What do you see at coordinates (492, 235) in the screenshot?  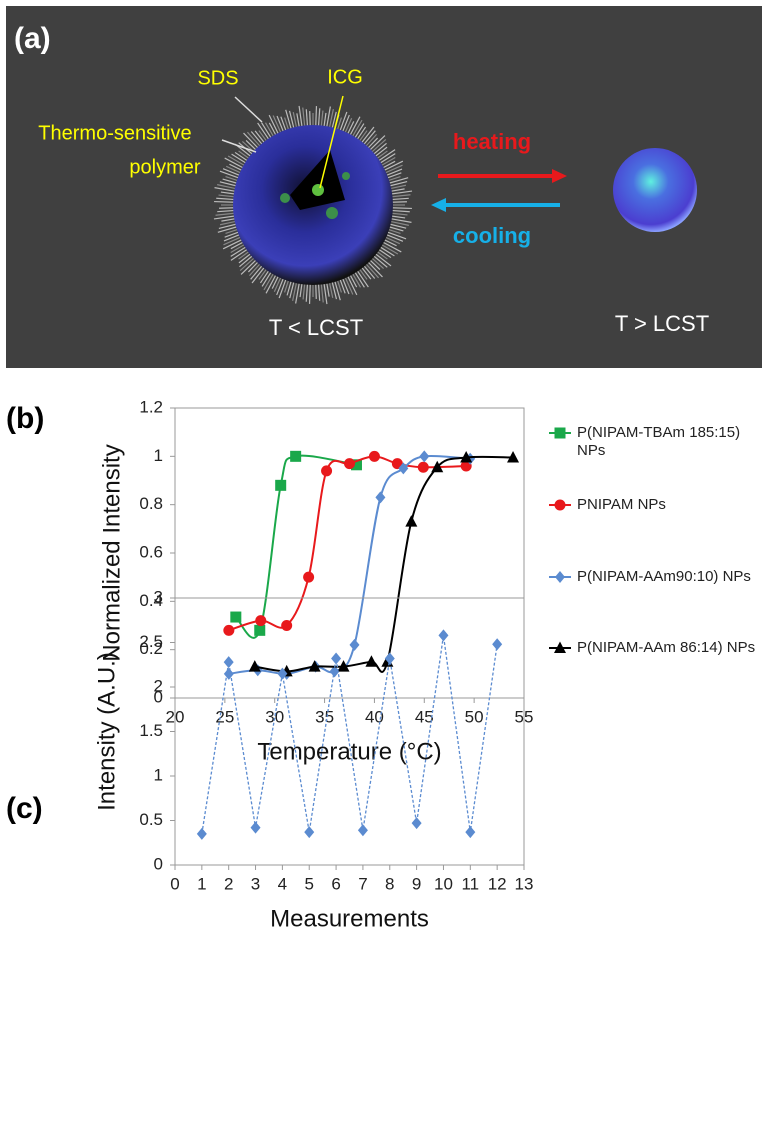 I see `label-cooling: cooling` at bounding box center [492, 235].